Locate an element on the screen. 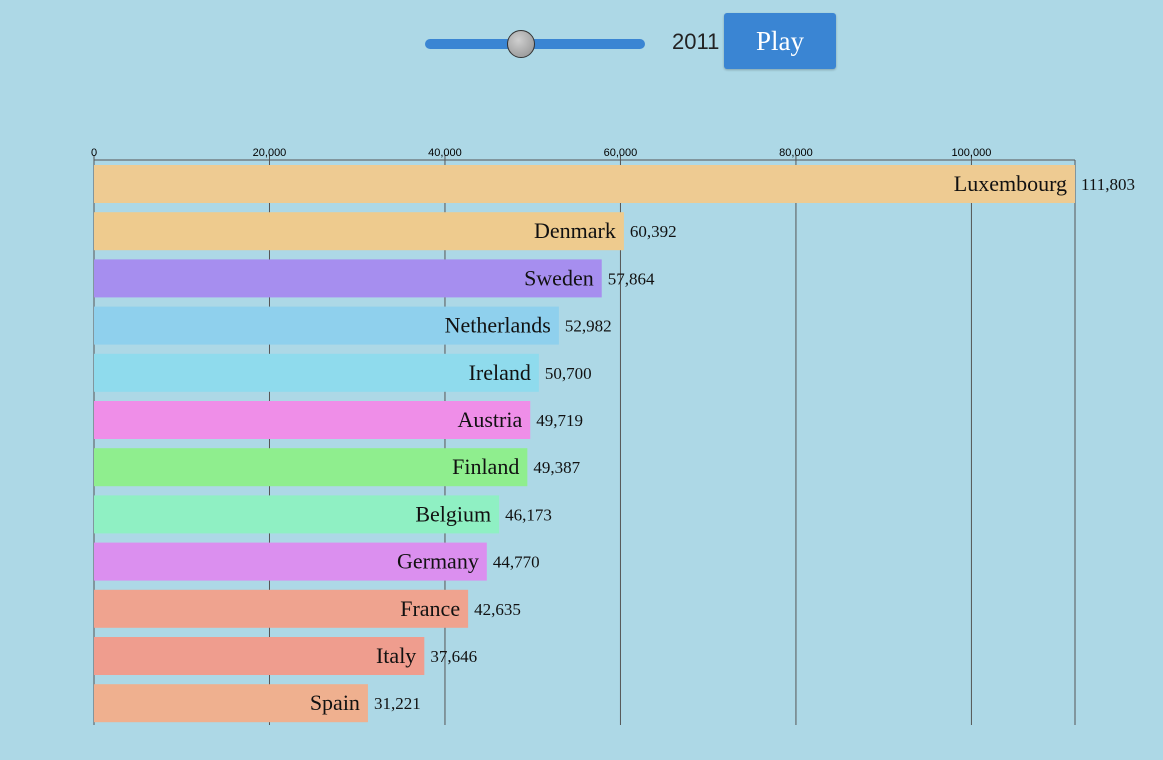  year-label: 2011 is located at coordinates (696, 41).